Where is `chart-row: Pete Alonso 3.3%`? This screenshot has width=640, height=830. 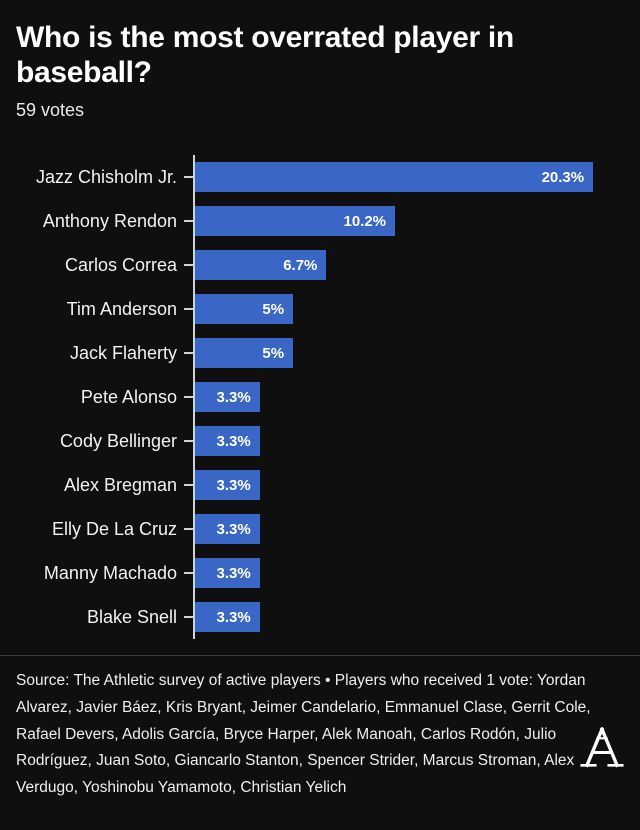 chart-row: Pete Alonso 3.3% is located at coordinates (320, 397).